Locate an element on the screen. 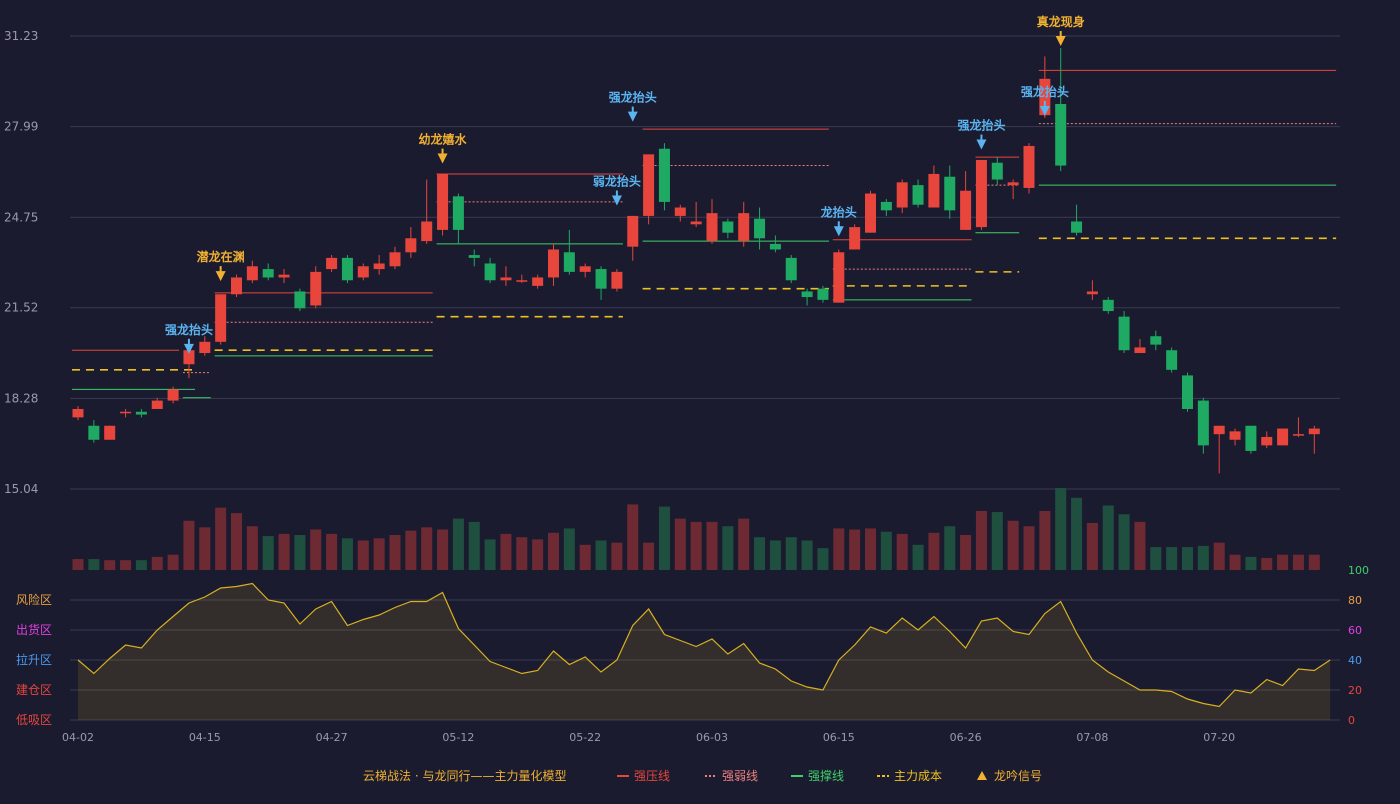 The height and width of the screenshot is (804, 1400). x-tick-label: 05-22 is located at coordinates (585, 737).